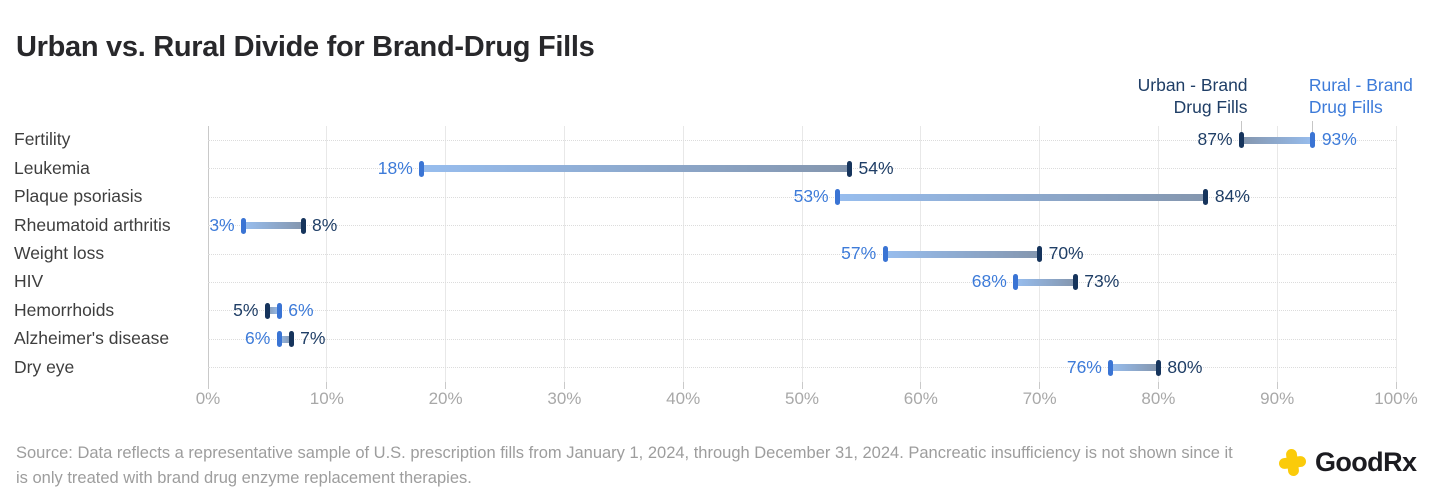 This screenshot has width=1440, height=502. Describe the element at coordinates (1277, 398) in the screenshot. I see `axis-tick-label: 90%` at that location.